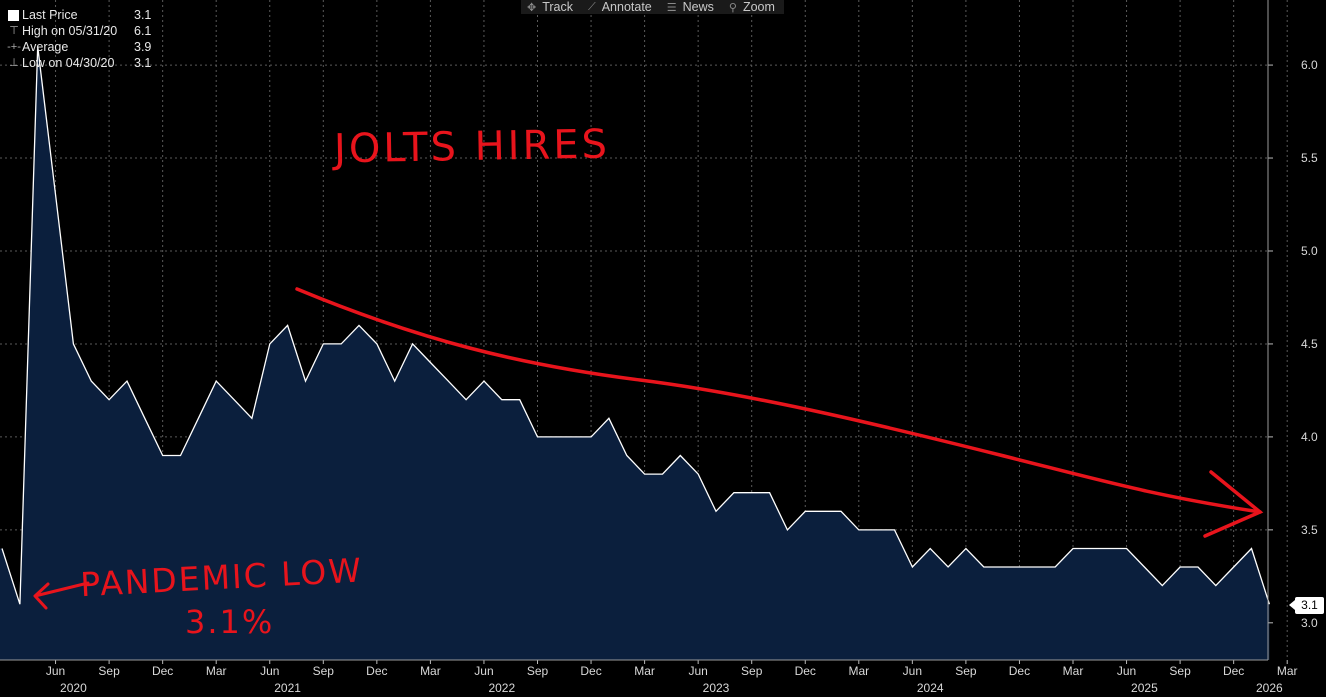  I want to click on high-marker-icon: ⊤, so click(14, 31).